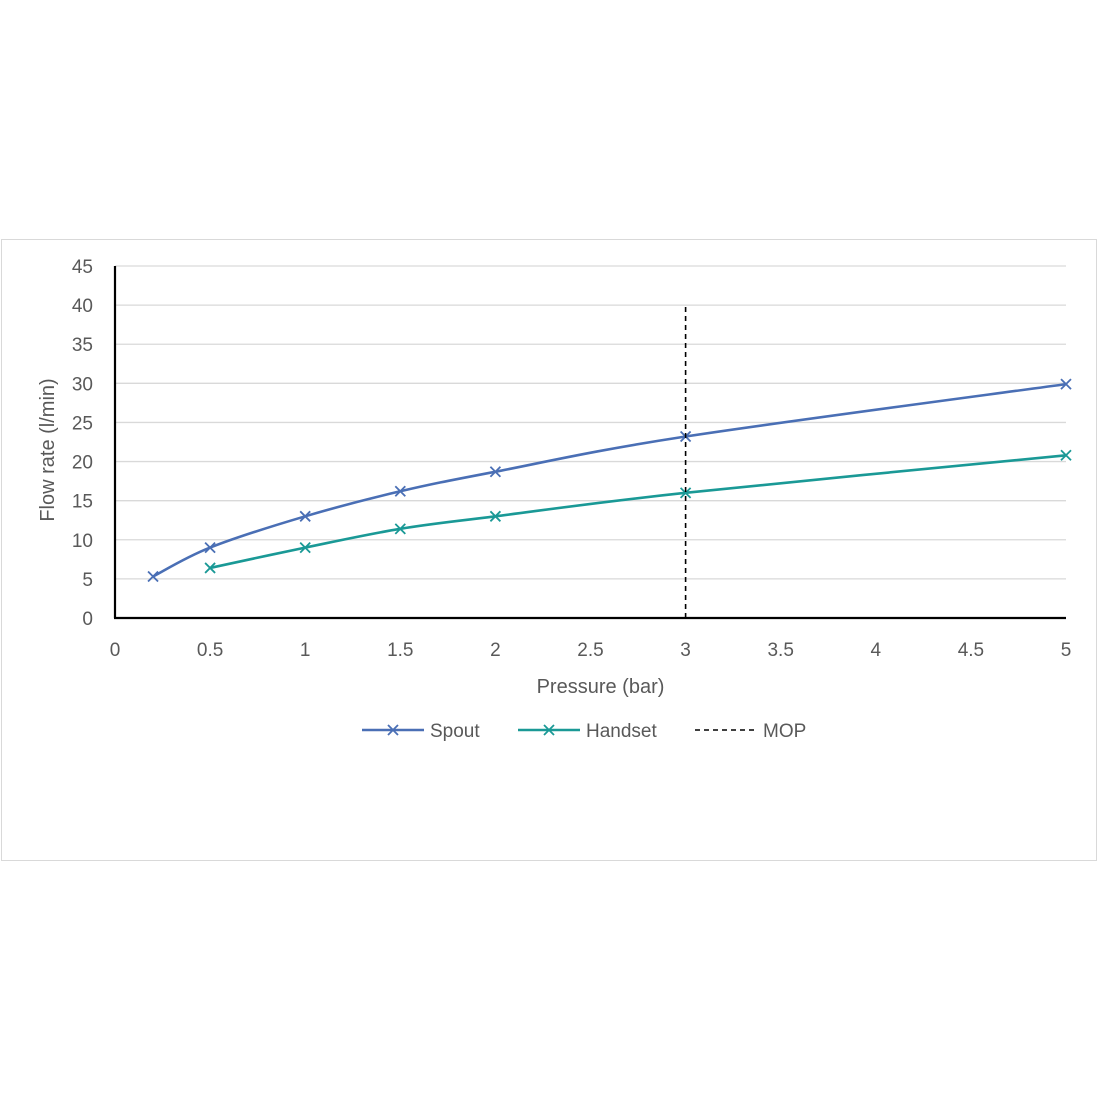 Image resolution: width=1100 pixels, height=1100 pixels. I want to click on series-handset, so click(638, 511).